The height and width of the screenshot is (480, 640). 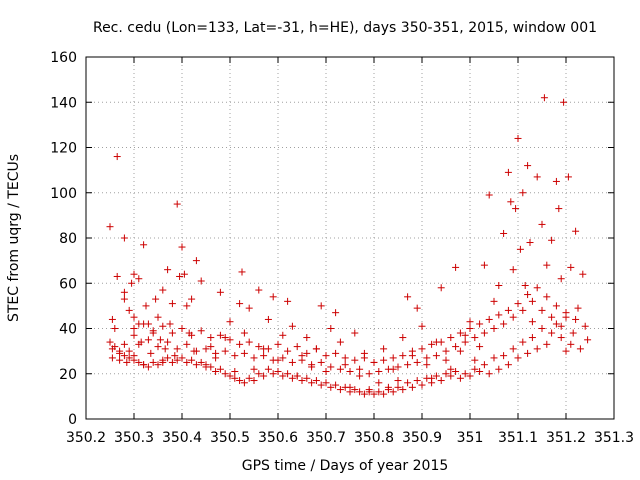 I want to click on y-tick-label: 0, so click(x=72, y=420).